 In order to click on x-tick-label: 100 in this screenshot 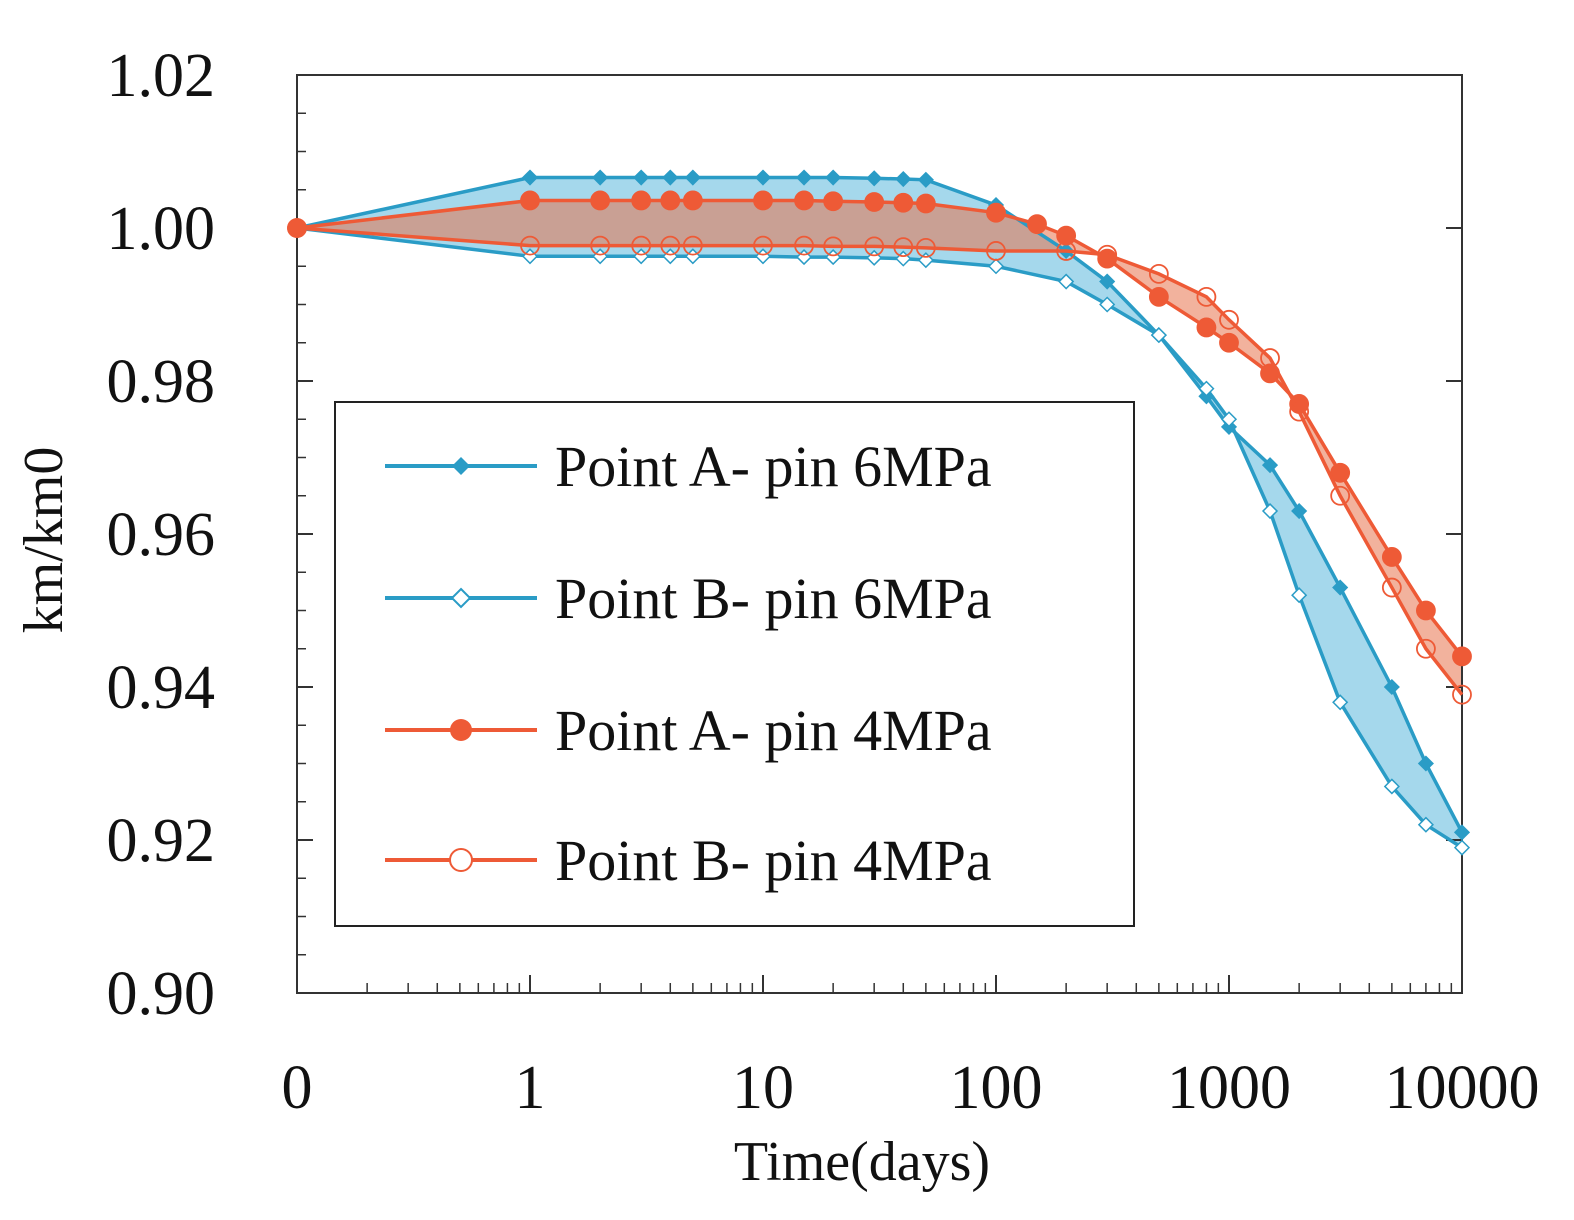, I will do `click(996, 1088)`.